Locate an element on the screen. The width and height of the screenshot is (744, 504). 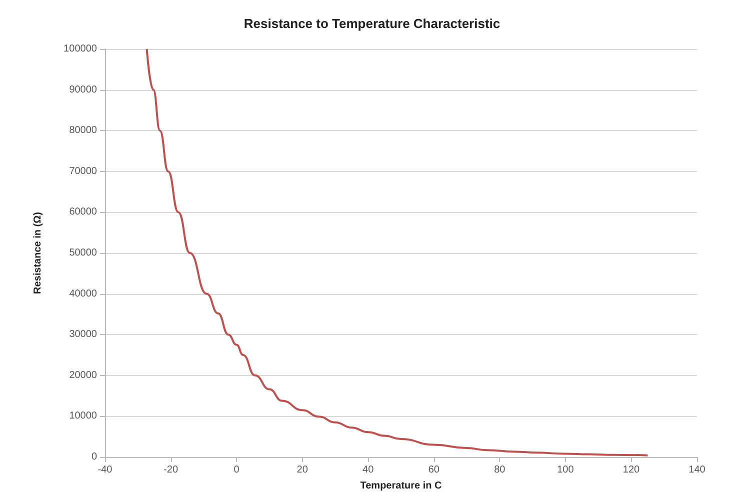
y-tick-label: 100000 is located at coordinates (81, 49).